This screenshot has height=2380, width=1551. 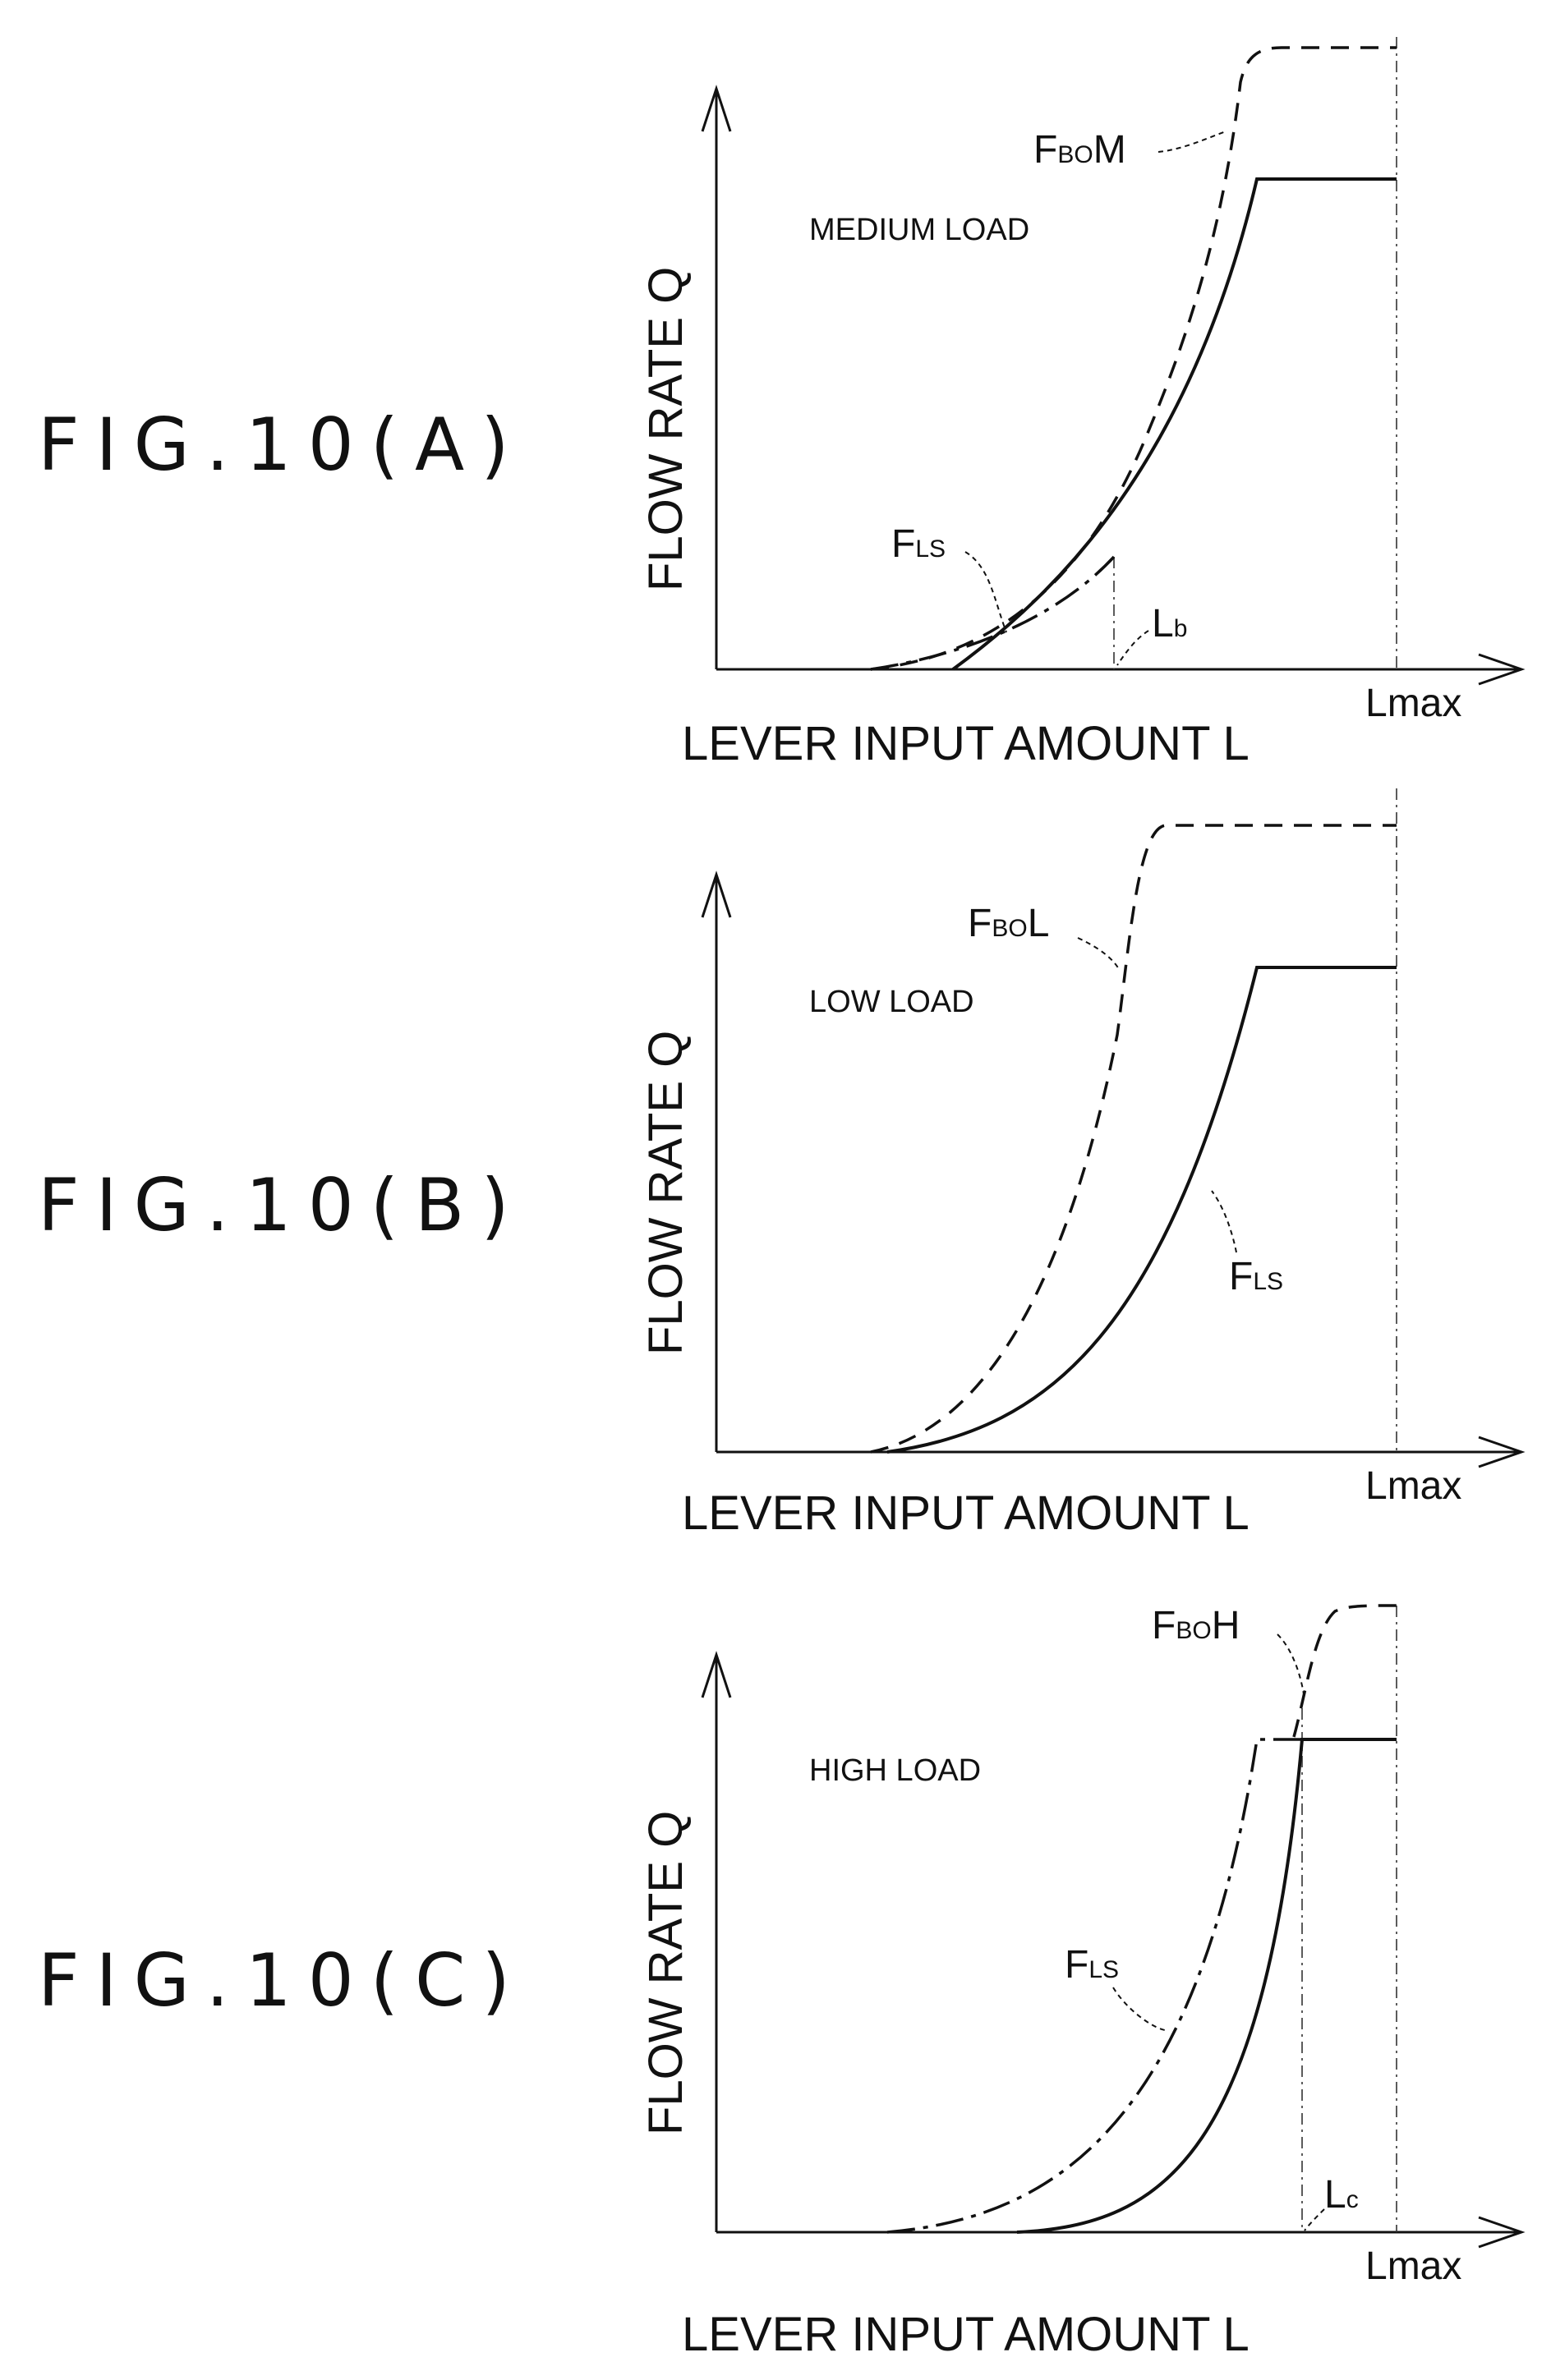 What do you see at coordinates (1193, 1630) in the screenshot?
I see `fboh-sub-c: BO` at bounding box center [1193, 1630].